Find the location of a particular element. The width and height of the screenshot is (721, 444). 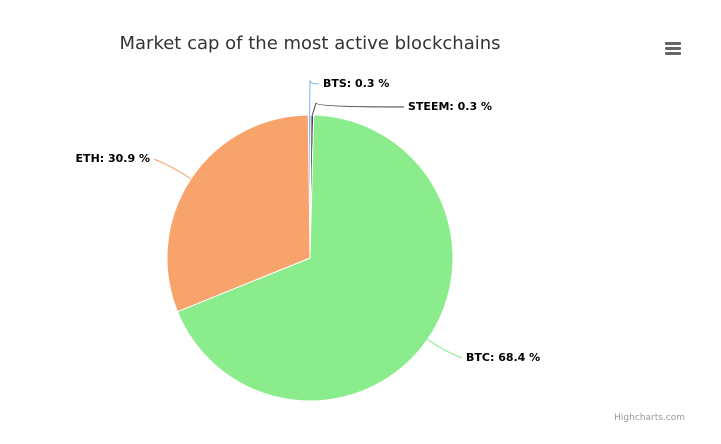

context-menu-button is located at coordinates (673, 48).